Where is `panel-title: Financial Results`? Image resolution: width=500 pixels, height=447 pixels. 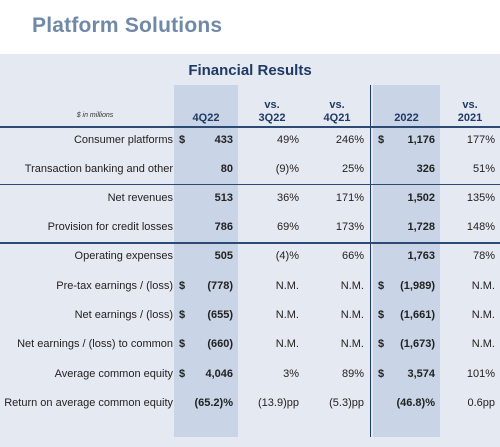
panel-title: Financial Results is located at coordinates (250, 70).